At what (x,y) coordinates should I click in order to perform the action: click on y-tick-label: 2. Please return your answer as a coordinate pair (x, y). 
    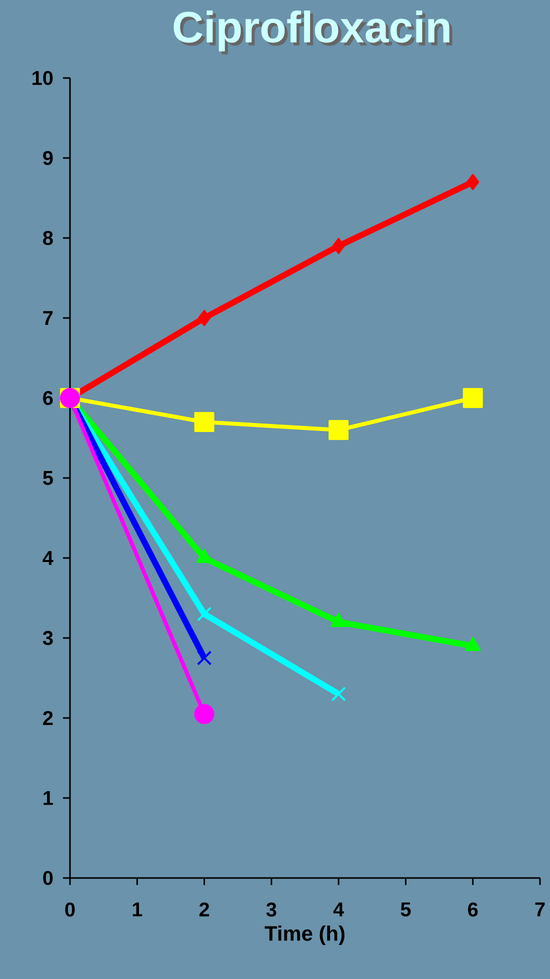
    Looking at the image, I should click on (48, 718).